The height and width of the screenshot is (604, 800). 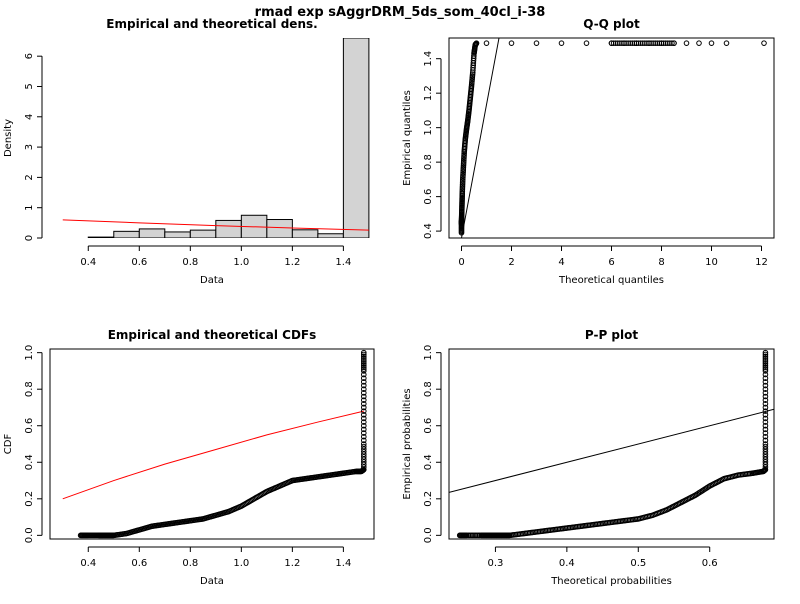 I want to click on x-tick-label: 1.2, so click(x=292, y=563).